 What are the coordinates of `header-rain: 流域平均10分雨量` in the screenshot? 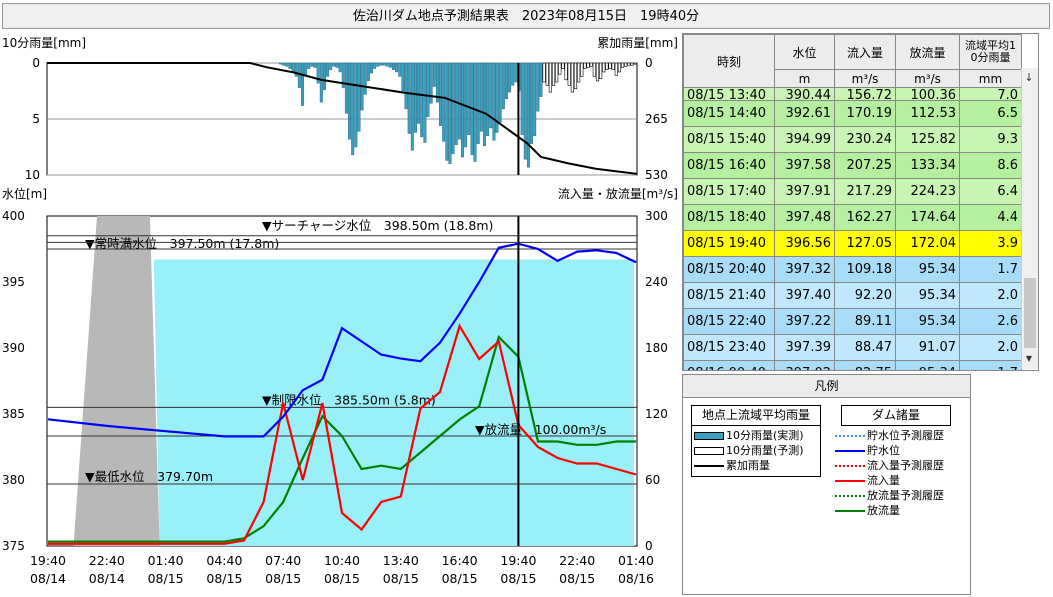 It's located at (990, 52).